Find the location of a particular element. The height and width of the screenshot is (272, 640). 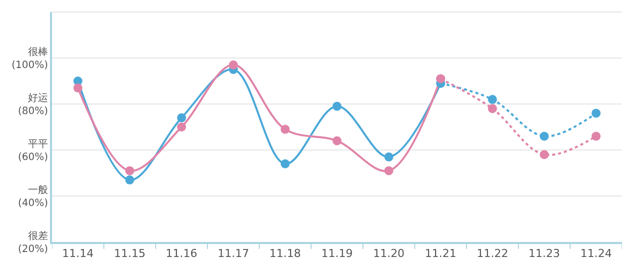

x-tick-label: 11.17 is located at coordinates (234, 253).